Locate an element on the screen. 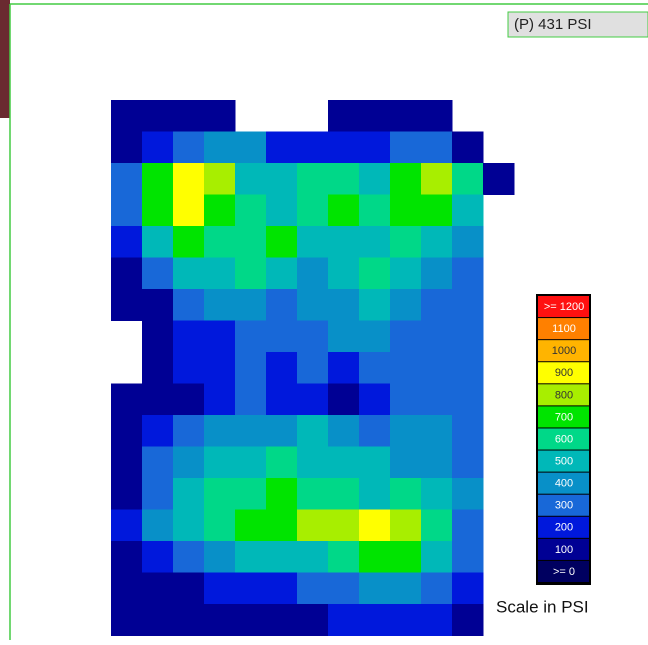 This screenshot has height=645, width=648. reading: (P) 431 PSI is located at coordinates (553, 24).